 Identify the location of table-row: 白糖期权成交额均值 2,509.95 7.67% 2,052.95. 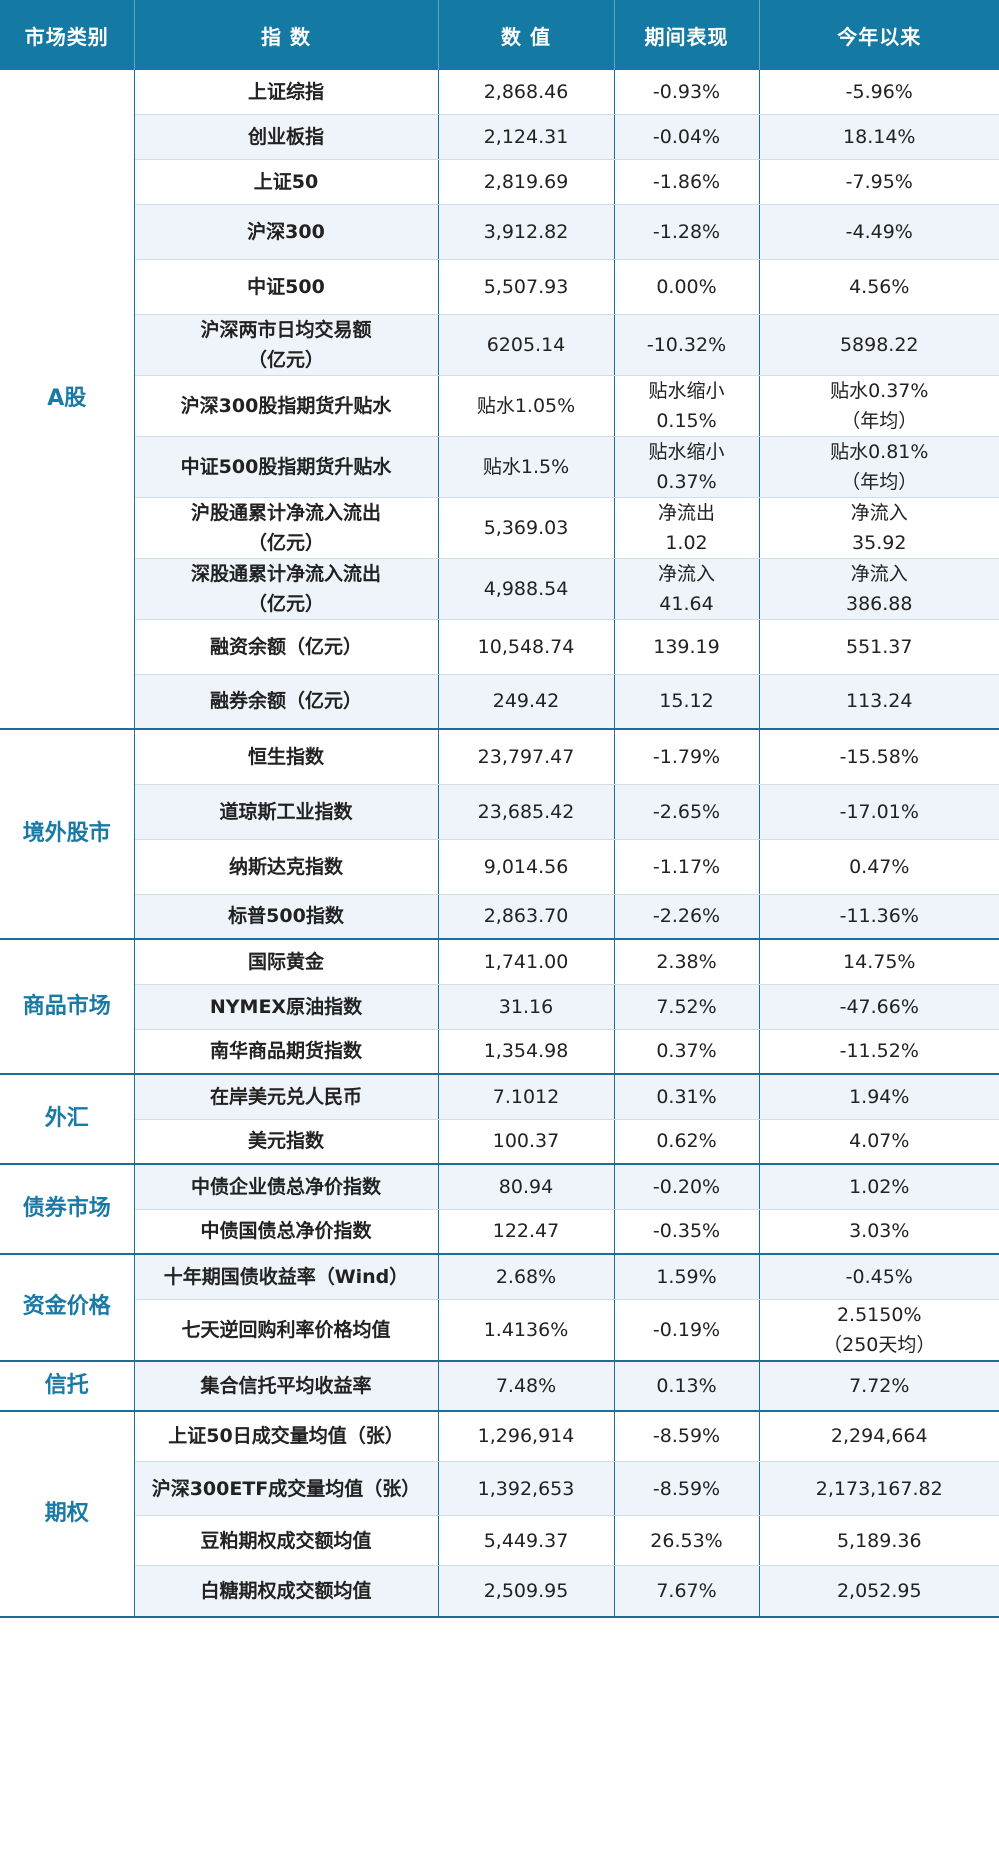
(499, 1591).